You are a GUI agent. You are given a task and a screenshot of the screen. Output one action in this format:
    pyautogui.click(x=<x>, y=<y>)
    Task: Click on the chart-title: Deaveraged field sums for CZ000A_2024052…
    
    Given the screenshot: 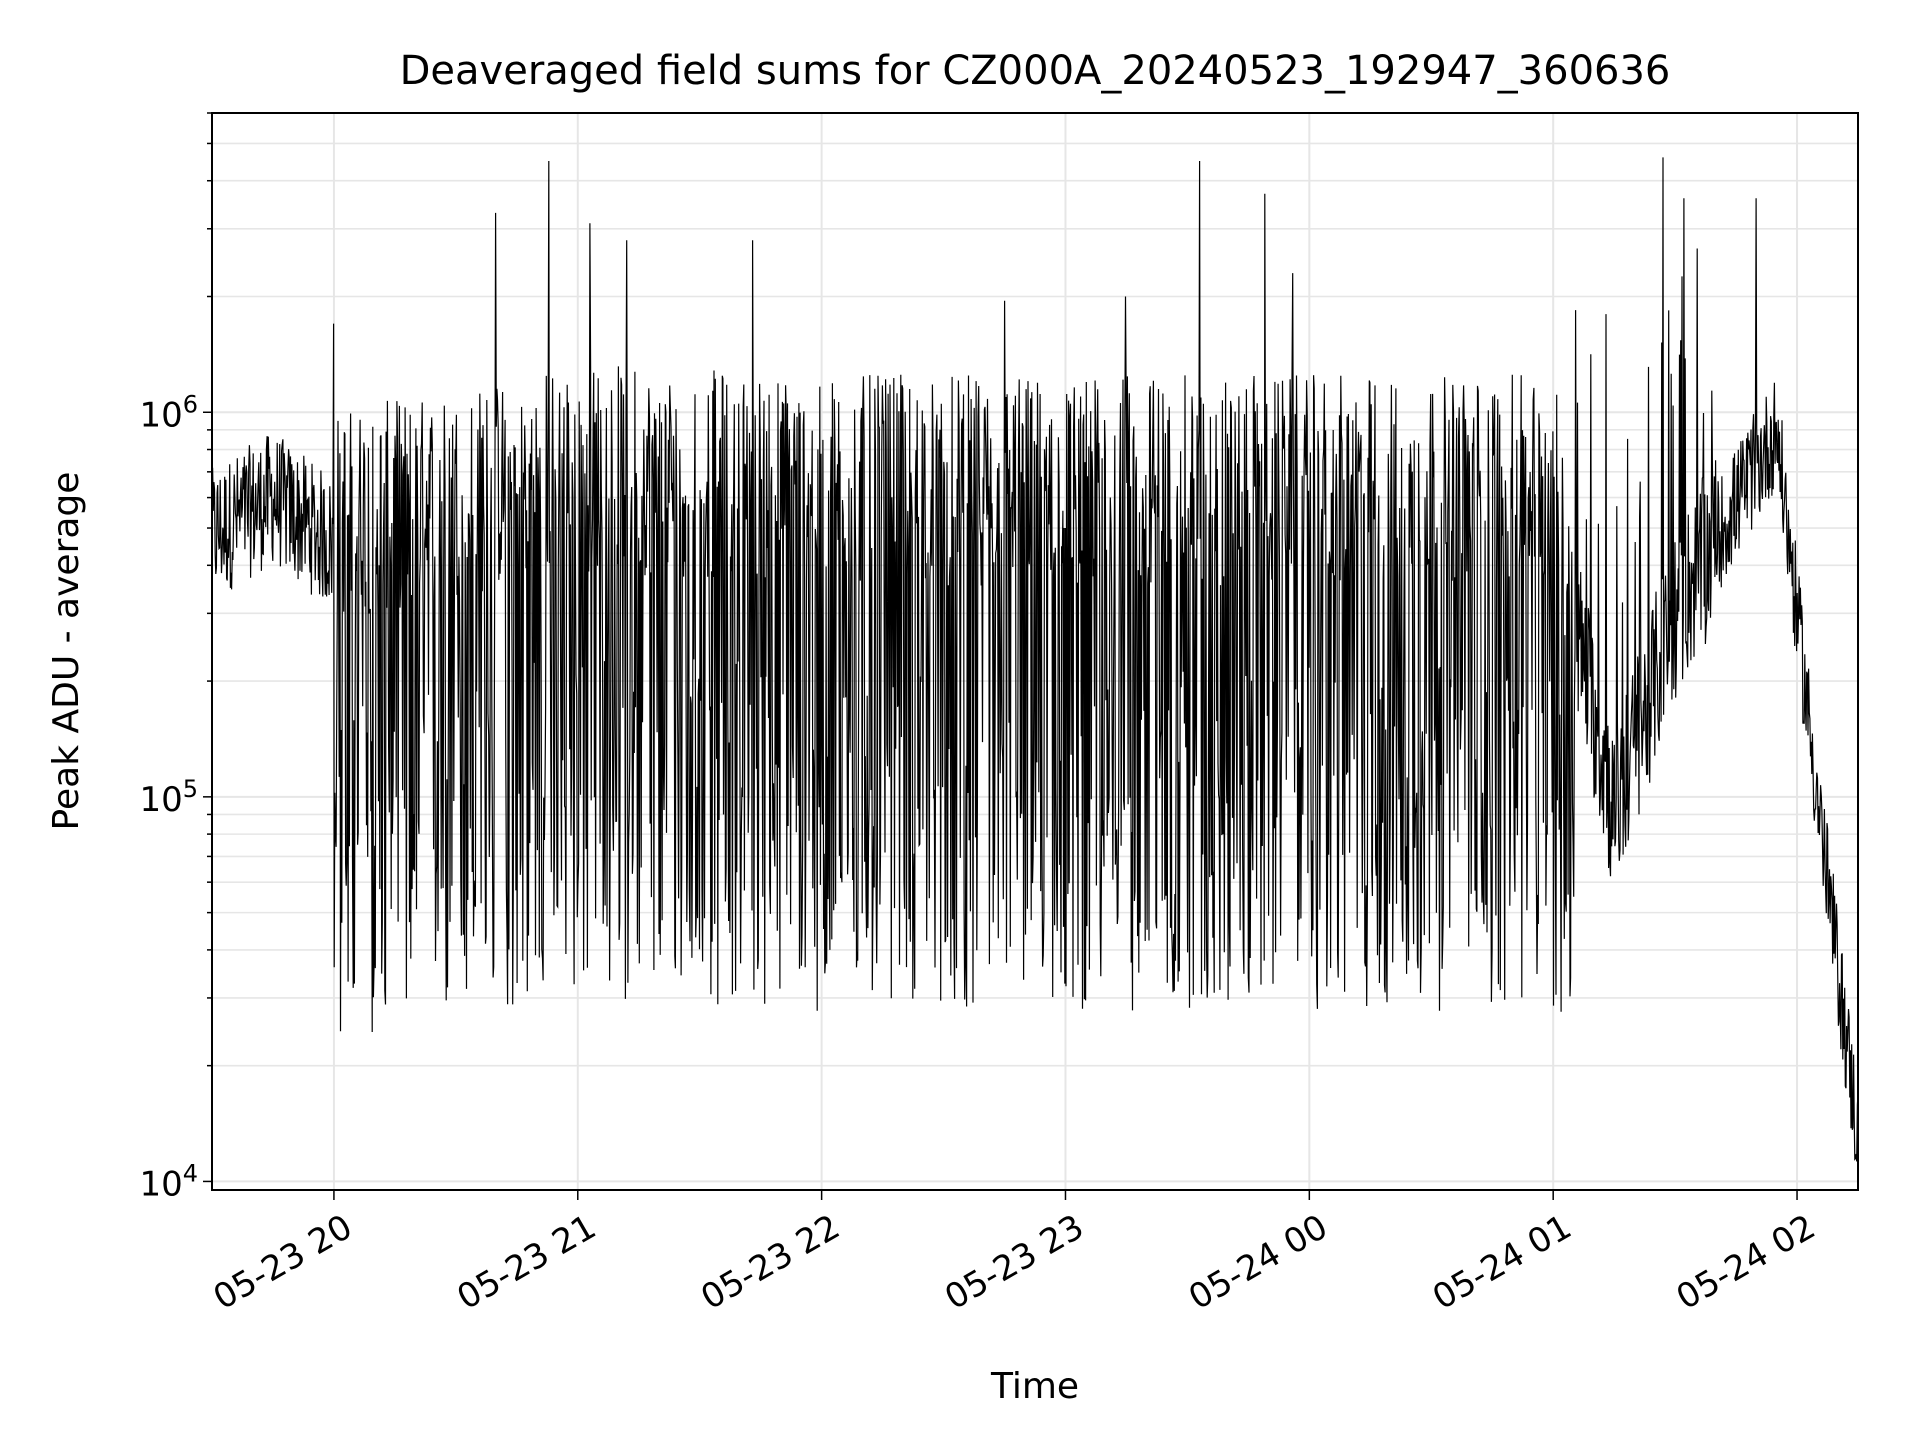 What is the action you would take?
    pyautogui.click(x=1035, y=71)
    